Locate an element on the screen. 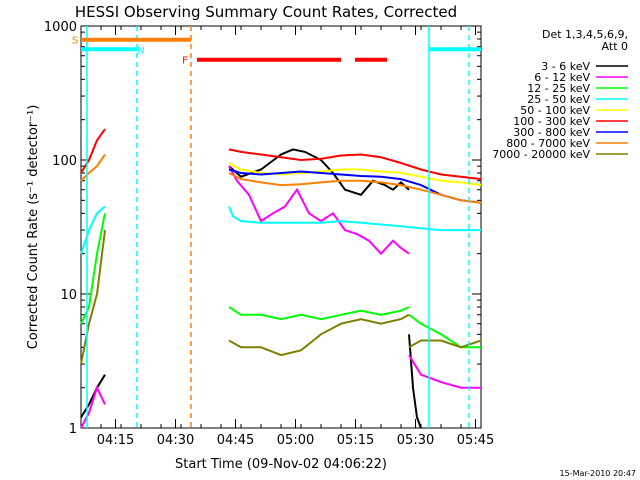  y-tick-label: 10 is located at coordinates (68, 295).